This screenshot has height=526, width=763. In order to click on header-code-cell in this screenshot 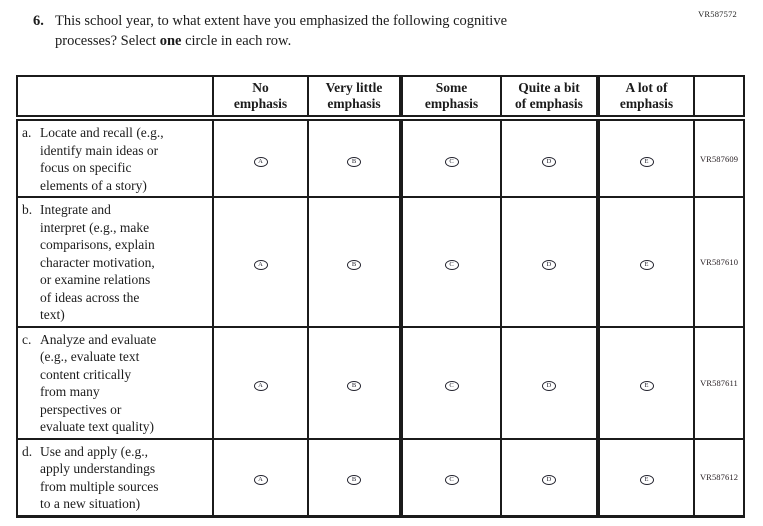, I will do `click(719, 98)`.